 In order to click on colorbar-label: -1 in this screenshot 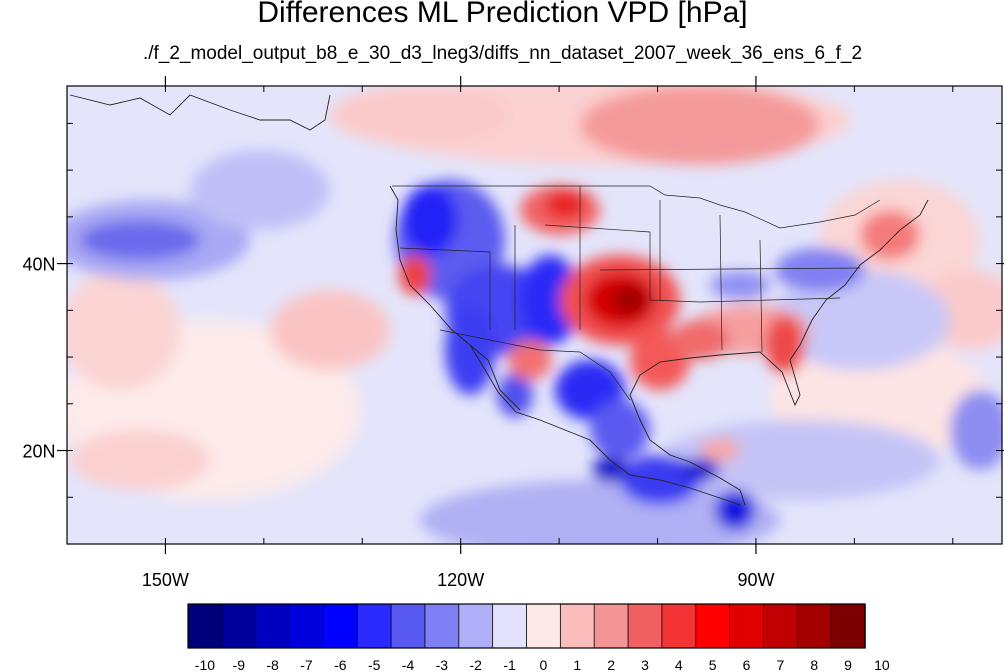, I will do `click(509, 664)`.